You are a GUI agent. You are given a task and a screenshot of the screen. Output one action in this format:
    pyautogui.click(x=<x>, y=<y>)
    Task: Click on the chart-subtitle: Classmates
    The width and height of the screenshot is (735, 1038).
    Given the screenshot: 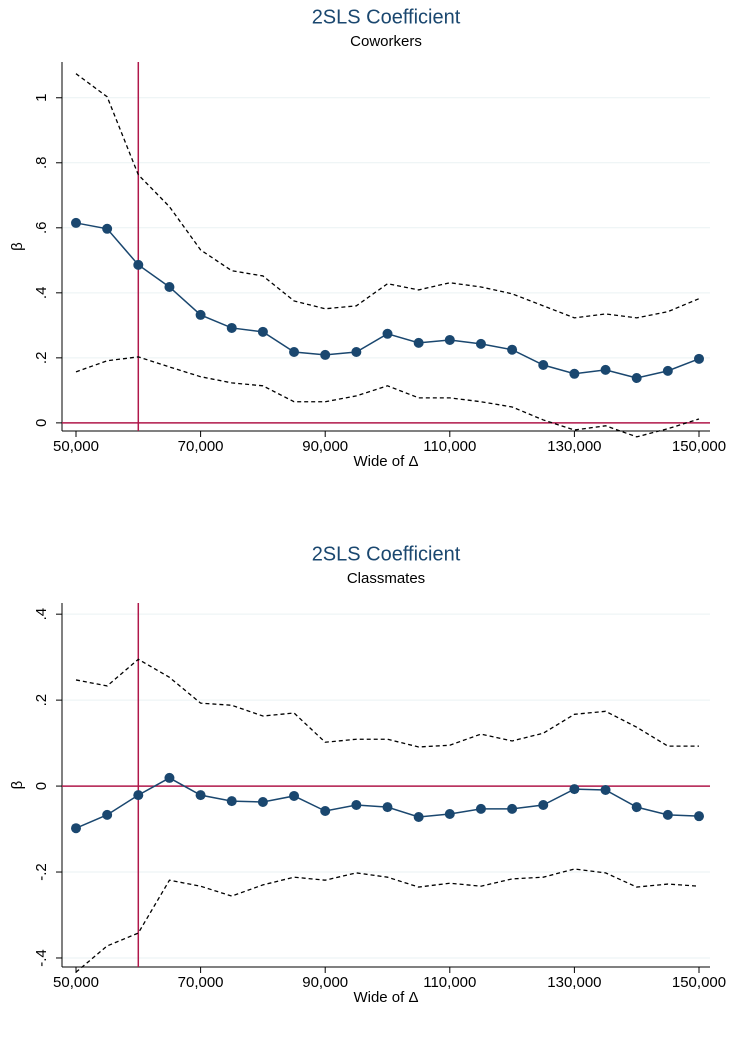 What is the action you would take?
    pyautogui.click(x=386, y=578)
    